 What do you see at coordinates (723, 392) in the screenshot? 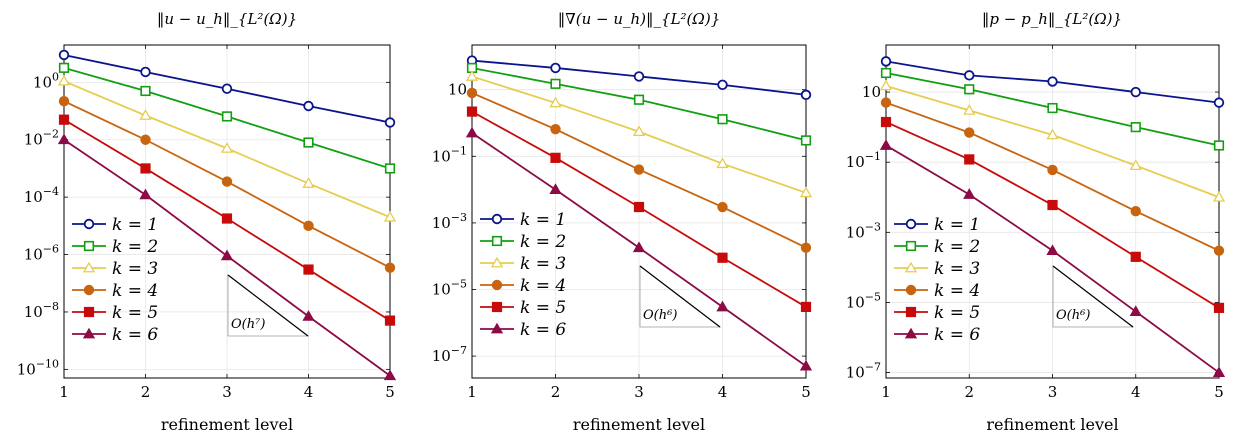
I see `x-tick-label: 4` at bounding box center [723, 392].